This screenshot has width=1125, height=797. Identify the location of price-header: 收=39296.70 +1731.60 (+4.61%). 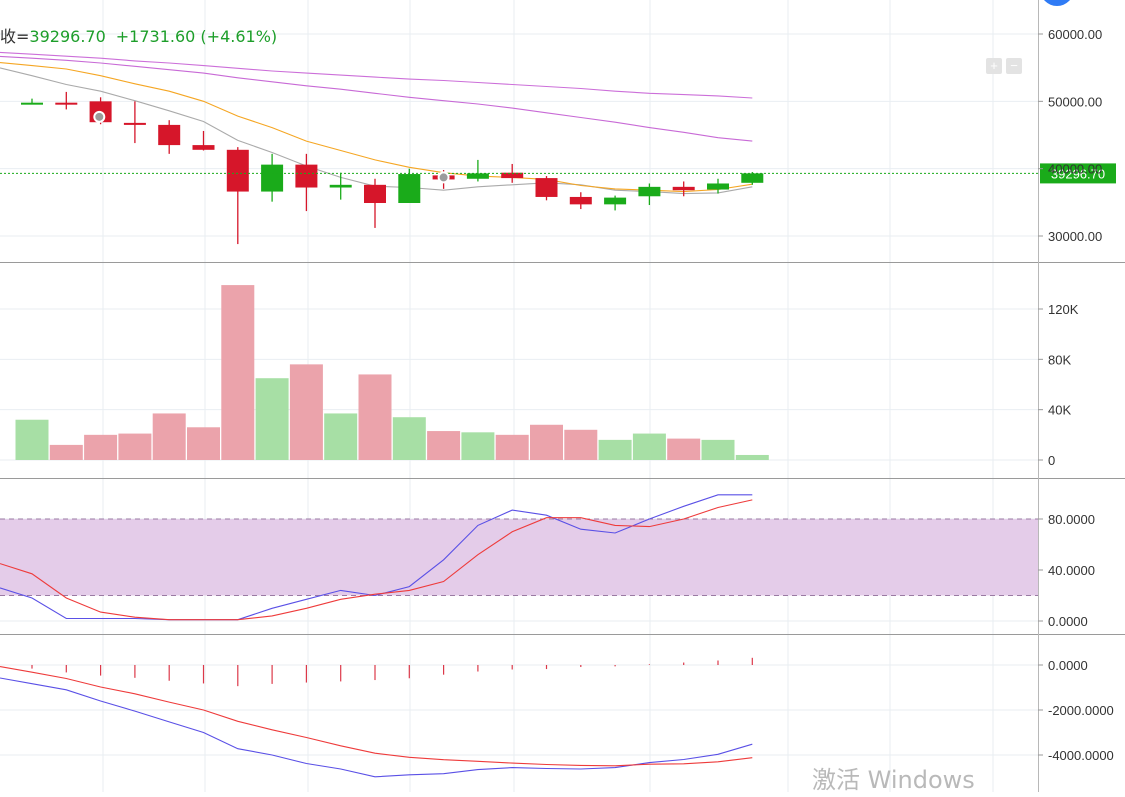
(138, 35).